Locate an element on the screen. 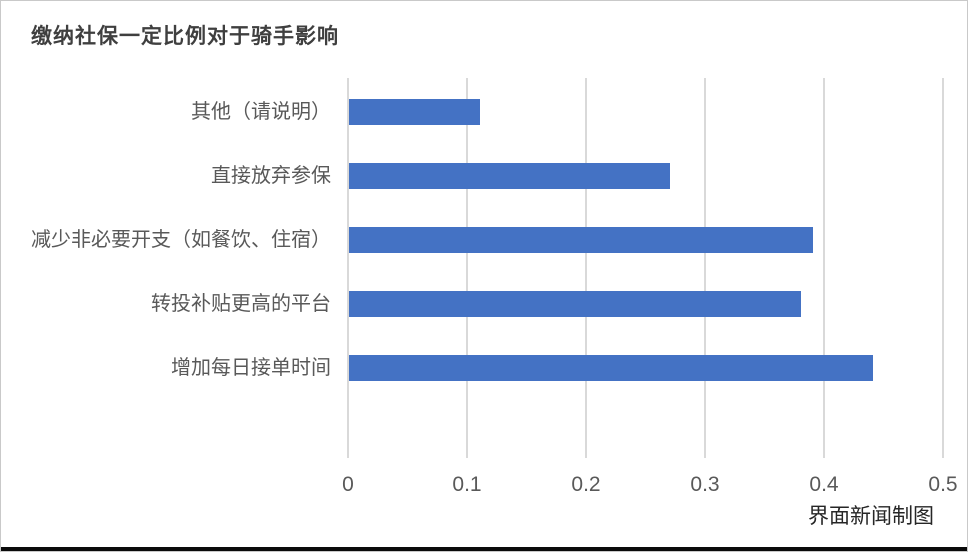 This screenshot has height=552, width=968. x-tick-label: 0.3 is located at coordinates (705, 484).